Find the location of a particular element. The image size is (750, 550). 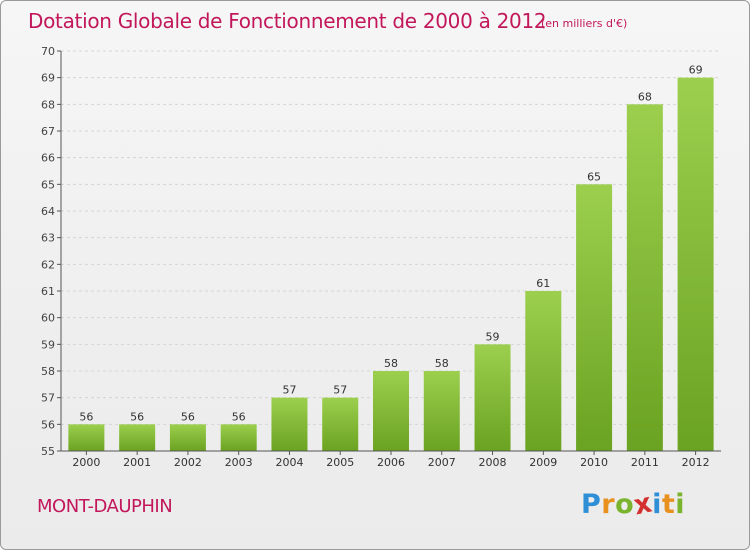

logo-letter: r is located at coordinates (608, 504).